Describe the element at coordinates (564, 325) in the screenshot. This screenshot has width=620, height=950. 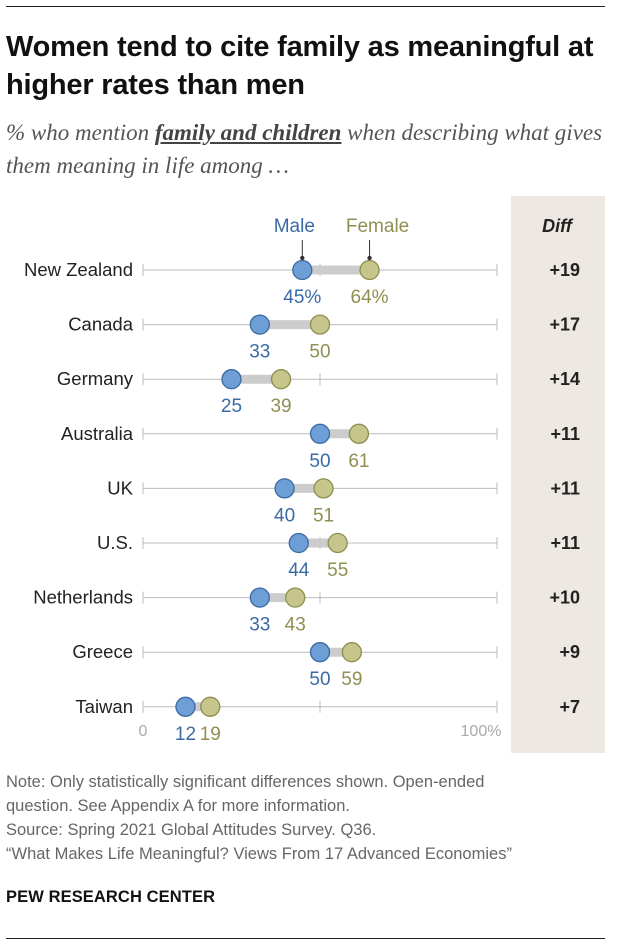
I see `diff-value: +17` at that location.